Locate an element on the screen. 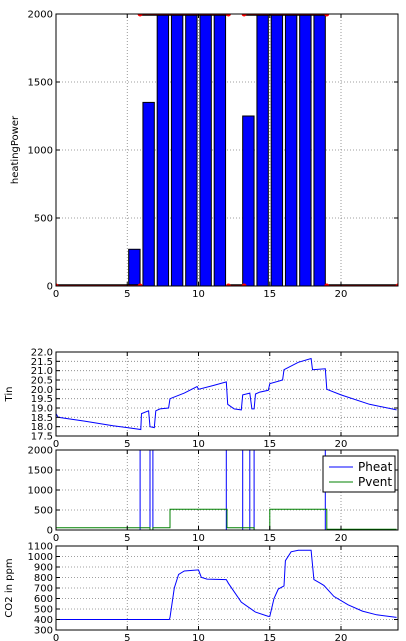 This screenshot has width=406, height=641. y-tick-label: 600 is located at coordinates (43, 599).